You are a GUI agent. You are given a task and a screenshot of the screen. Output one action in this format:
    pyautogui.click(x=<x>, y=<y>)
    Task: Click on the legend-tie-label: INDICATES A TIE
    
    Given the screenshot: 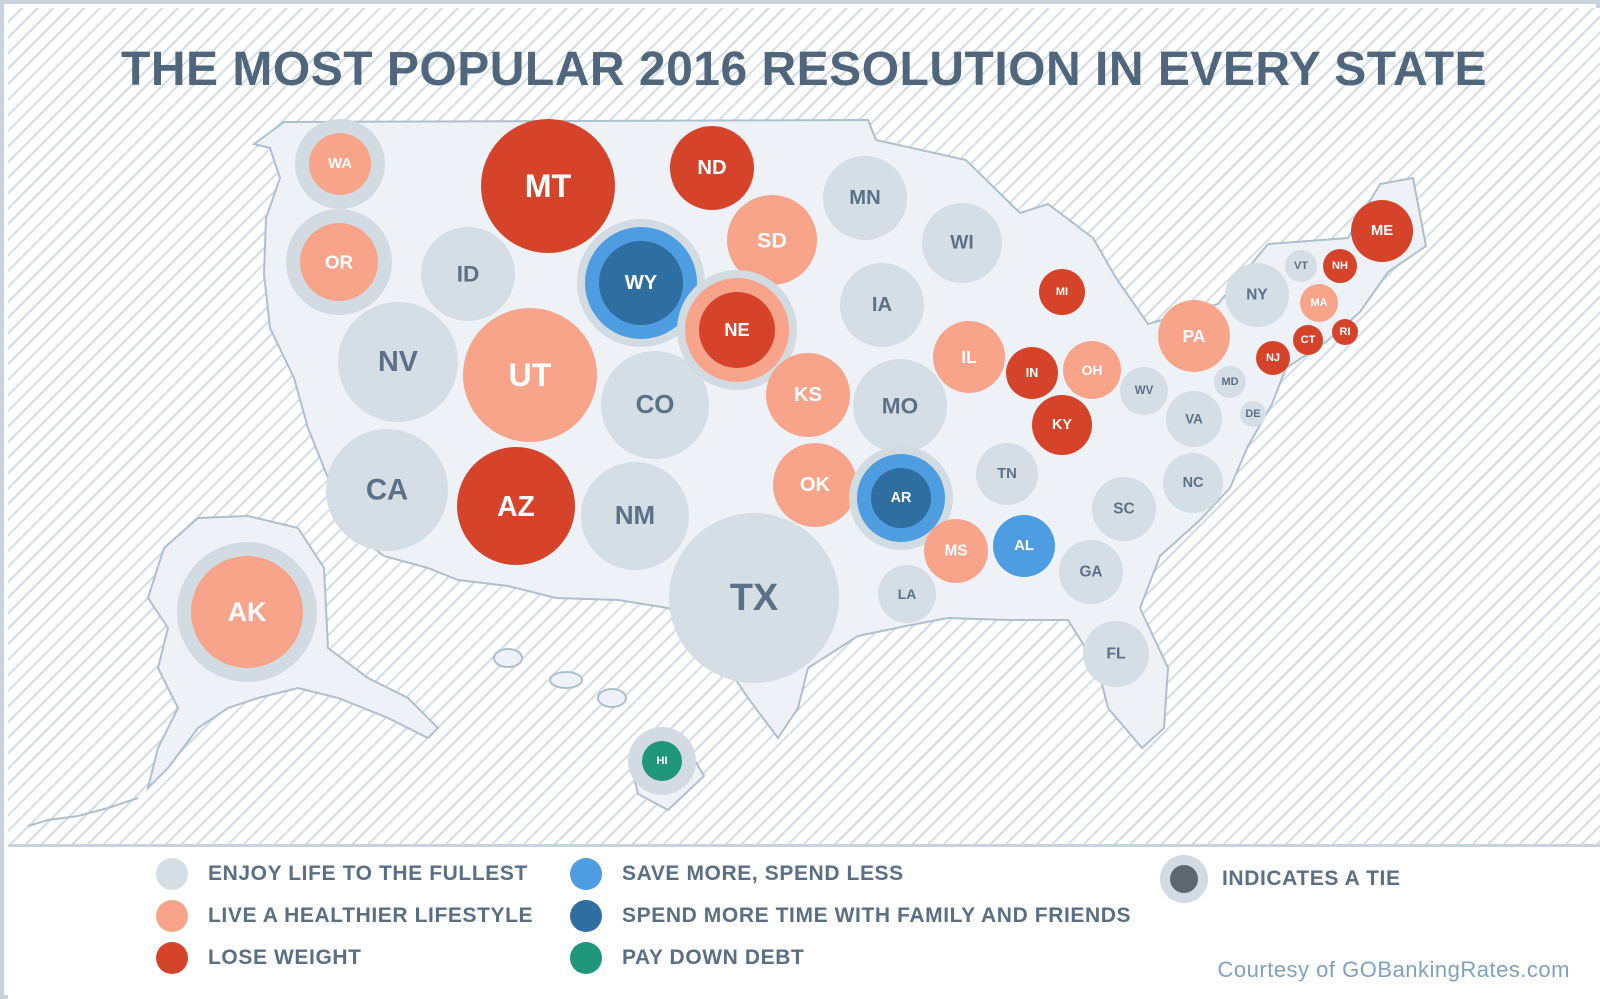 What is the action you would take?
    pyautogui.click(x=1311, y=878)
    